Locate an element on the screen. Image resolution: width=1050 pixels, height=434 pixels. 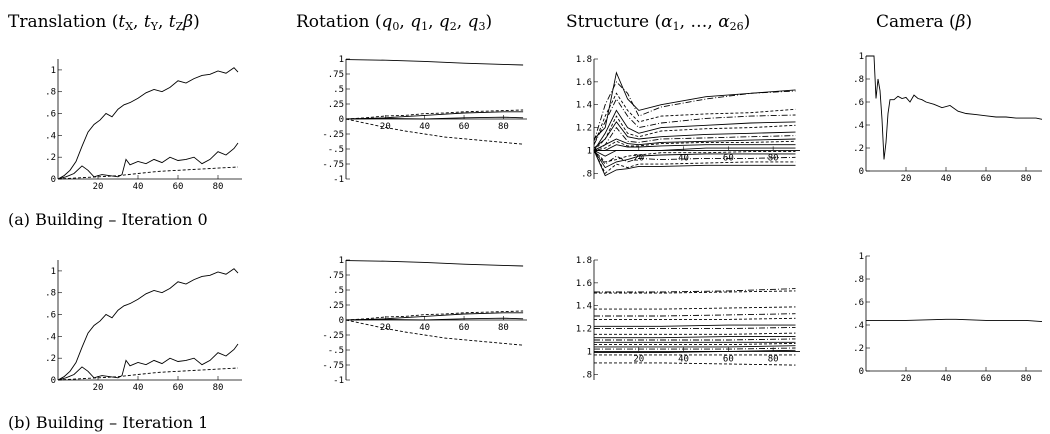
camera-plot-iteration-0: 0 .2 .4 .6 .8 1 20 40 60 80 is located at coordinates (948, 118).